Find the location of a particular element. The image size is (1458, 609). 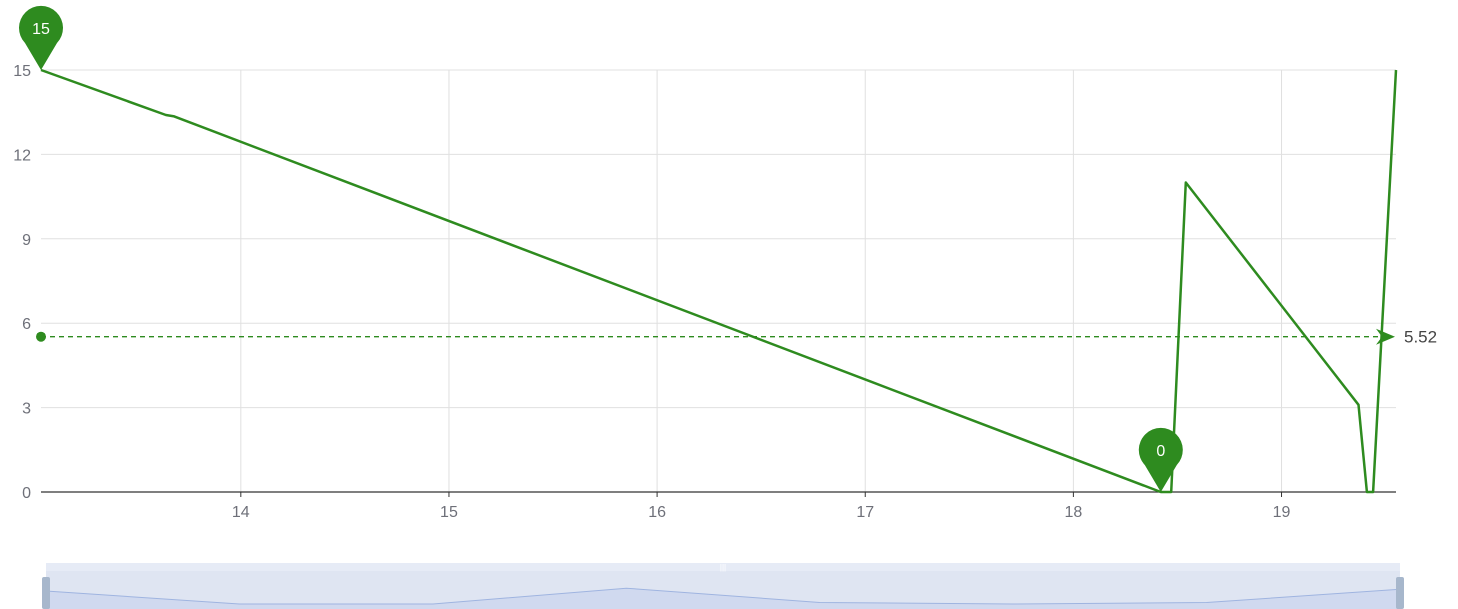

mark-point-label: 15 is located at coordinates (41, 29).